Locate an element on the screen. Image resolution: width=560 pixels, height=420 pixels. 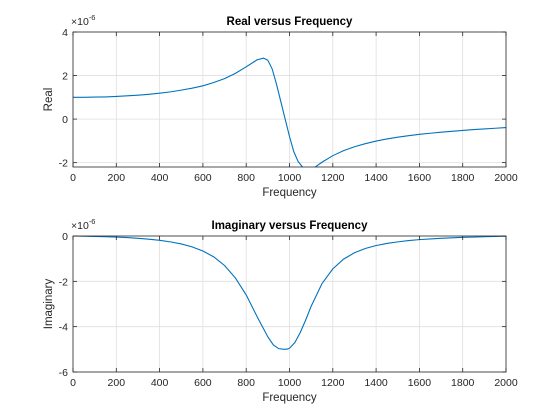
y-tick-label: 2 is located at coordinates (65, 77).